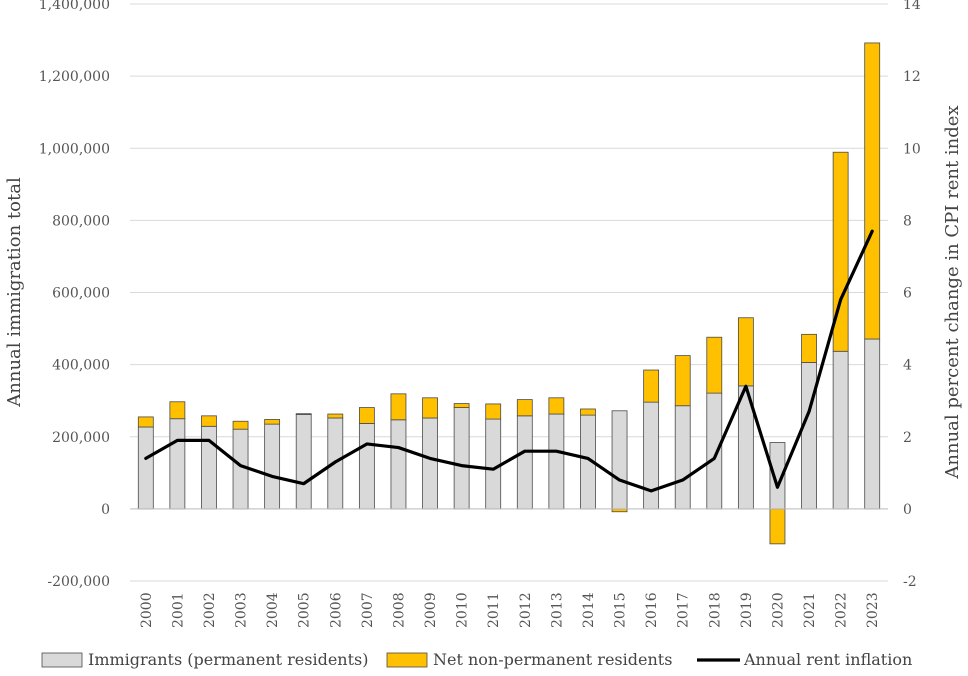  What do you see at coordinates (873, 610) in the screenshot?
I see `x-tick-label: 2023` at bounding box center [873, 610].